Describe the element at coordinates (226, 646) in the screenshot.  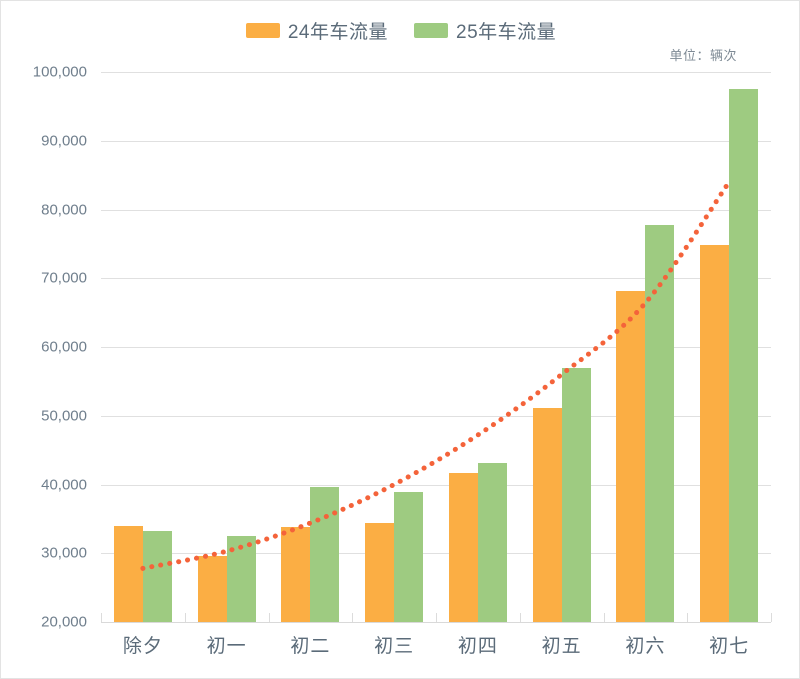
I see `x-tick-label: 初一` at that location.